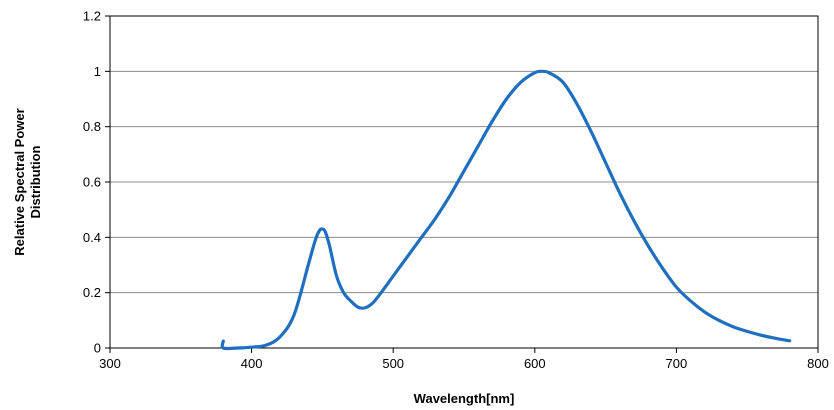  Describe the element at coordinates (19, 181) in the screenshot. I see `y-axis-title-line-1: Relative Spectral Power` at that location.